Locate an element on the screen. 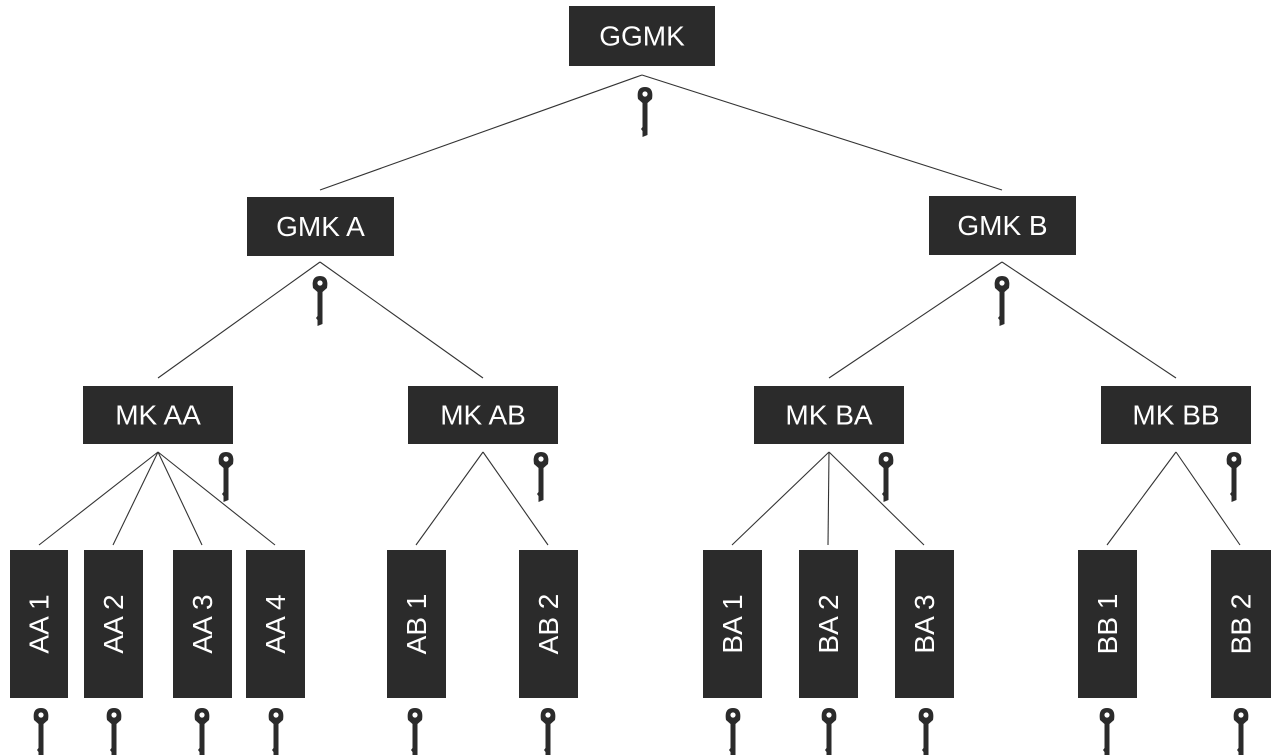 Image resolution: width=1271 pixels, height=755 pixels. key-box-label: GGMK is located at coordinates (642, 36).